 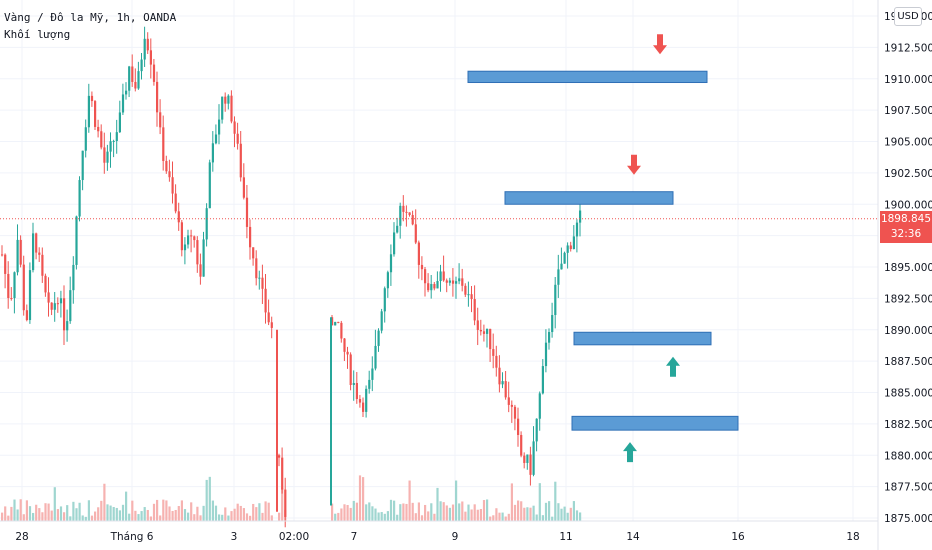 What do you see at coordinates (294, 537) in the screenshot?
I see `time-tick-label: 02:00` at bounding box center [294, 537].